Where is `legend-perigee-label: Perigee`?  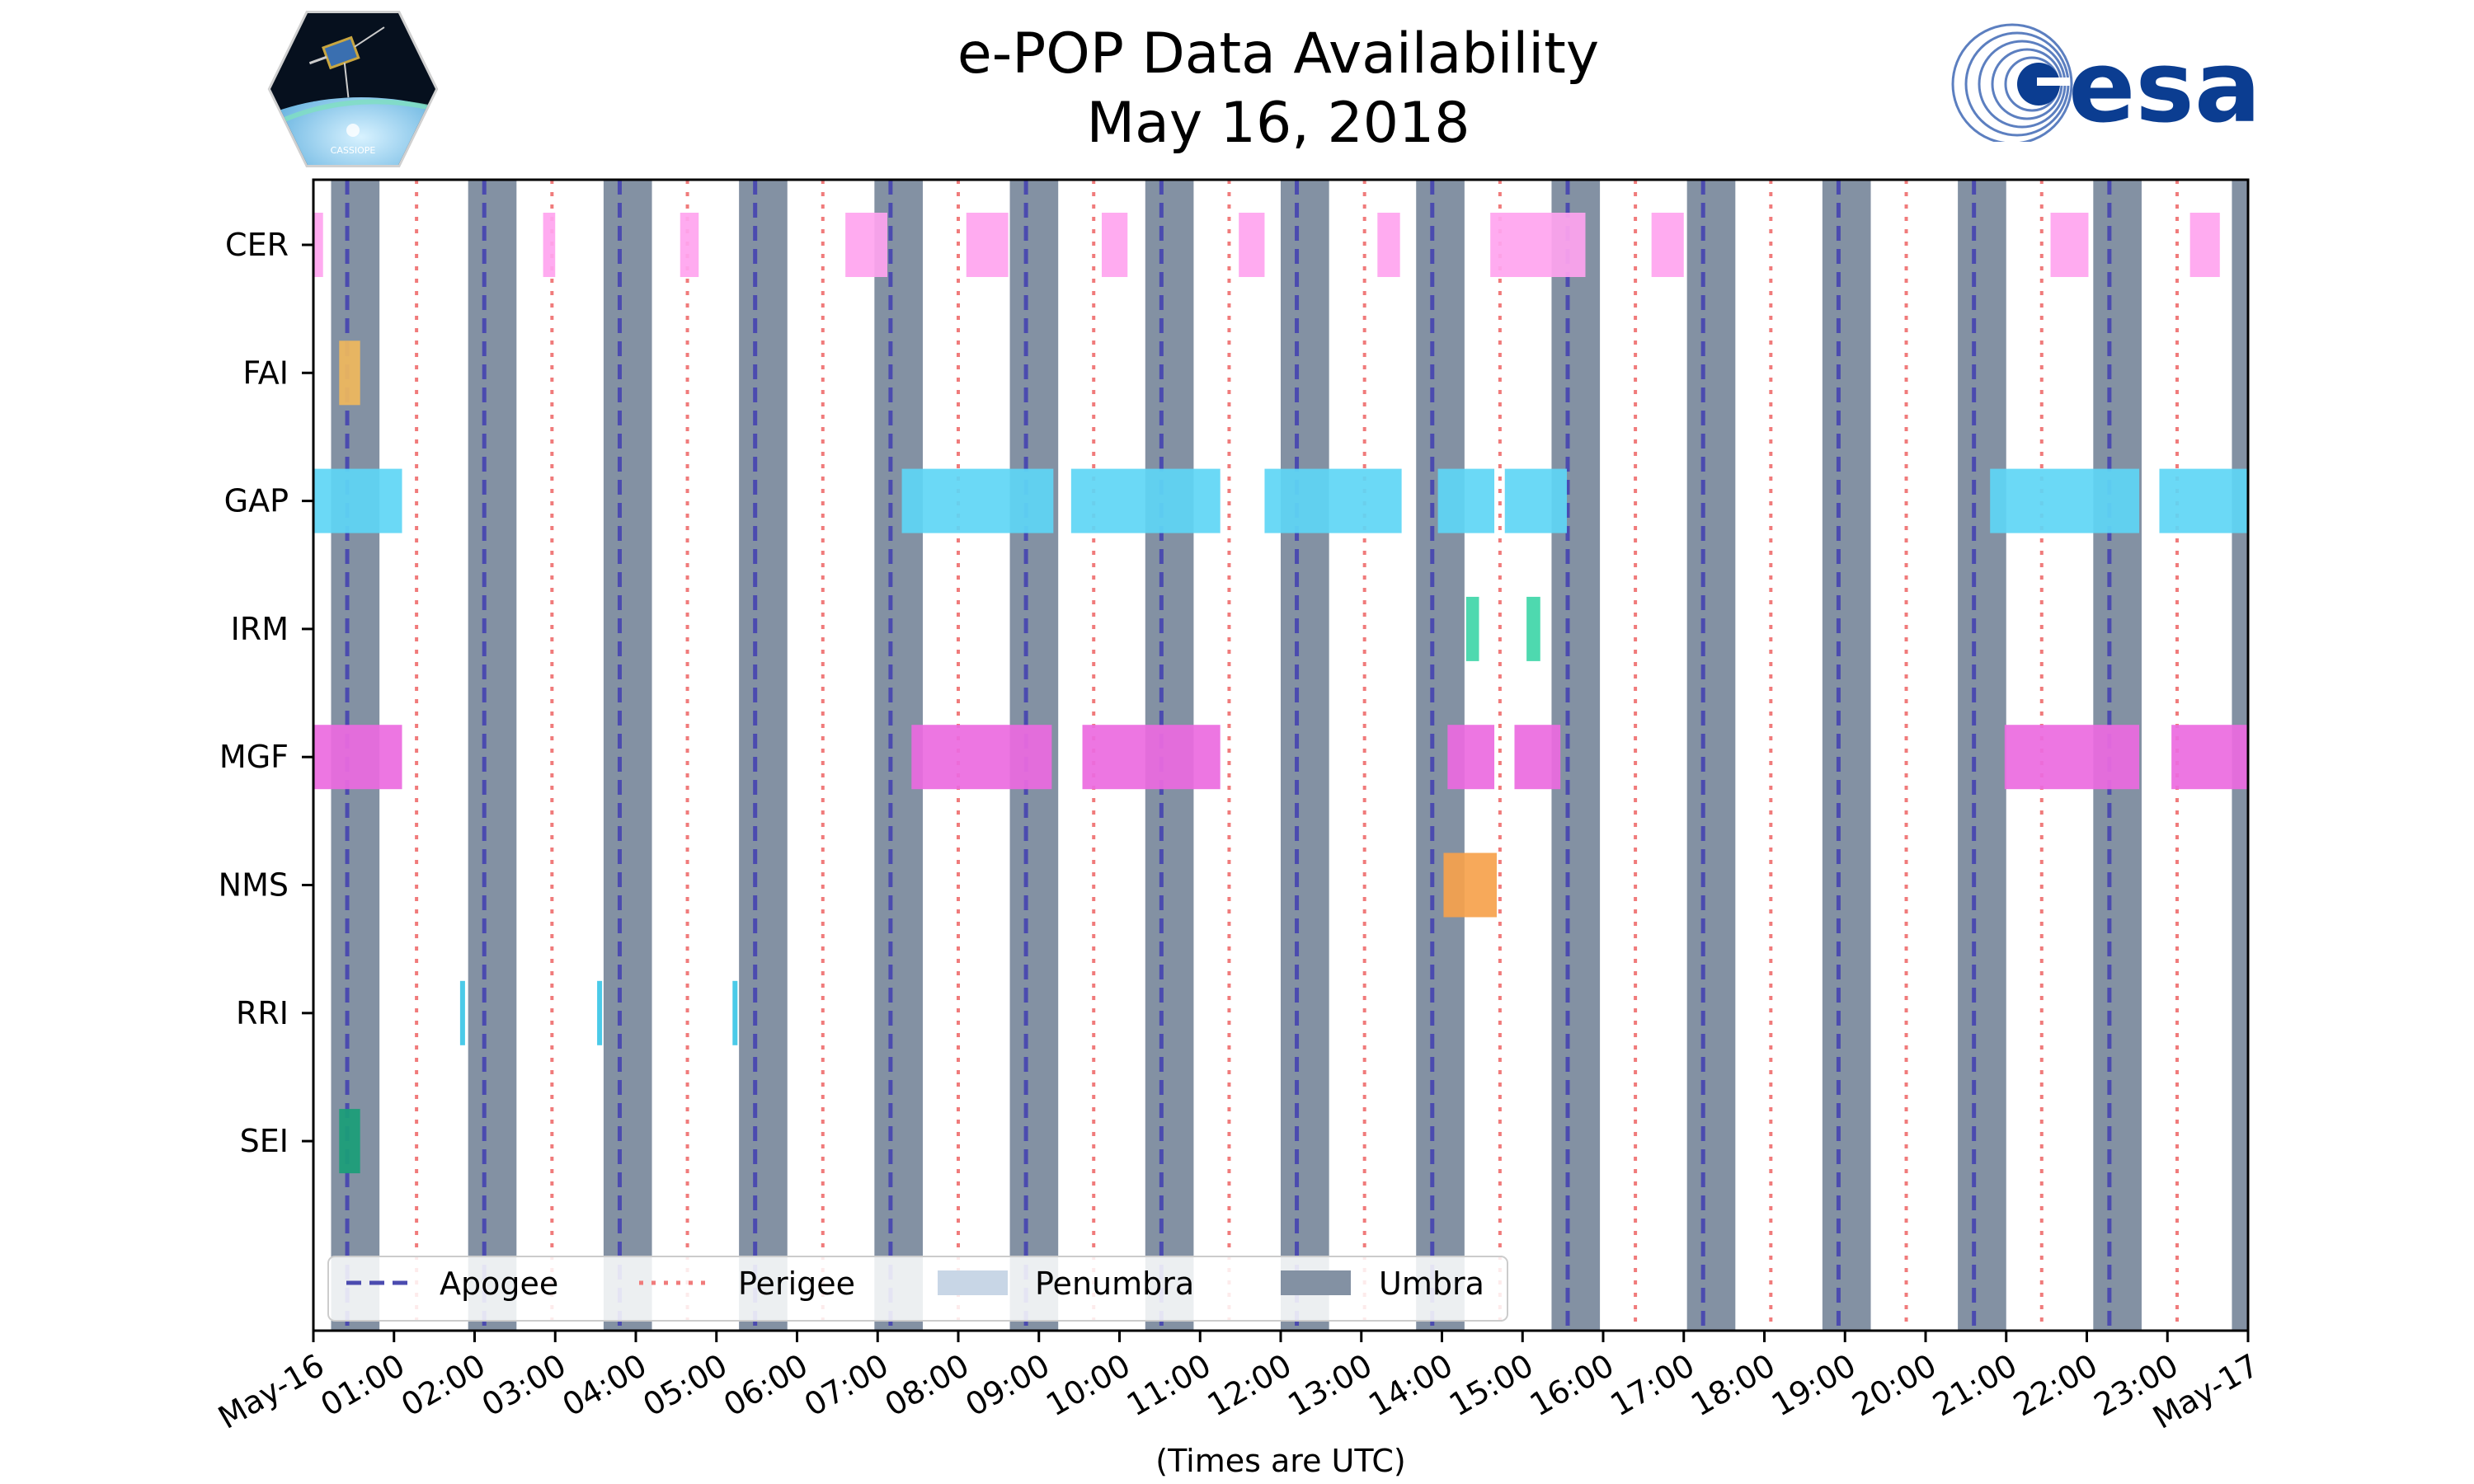 legend-perigee-label: Perigee is located at coordinates (796, 1284).